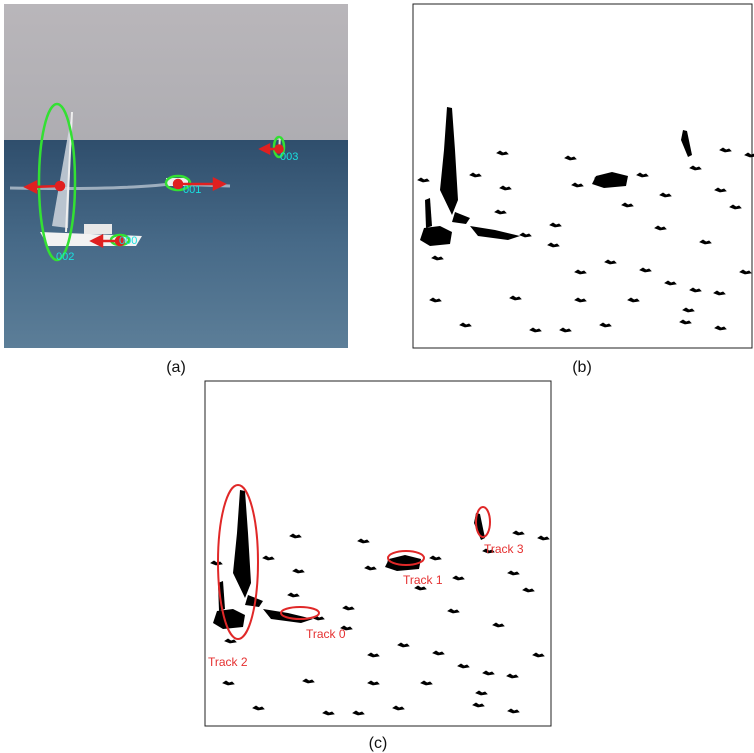 Image resolution: width=754 pixels, height=753 pixels. What do you see at coordinates (582, 367) in the screenshot?
I see `panel-label: (b)` at bounding box center [582, 367].